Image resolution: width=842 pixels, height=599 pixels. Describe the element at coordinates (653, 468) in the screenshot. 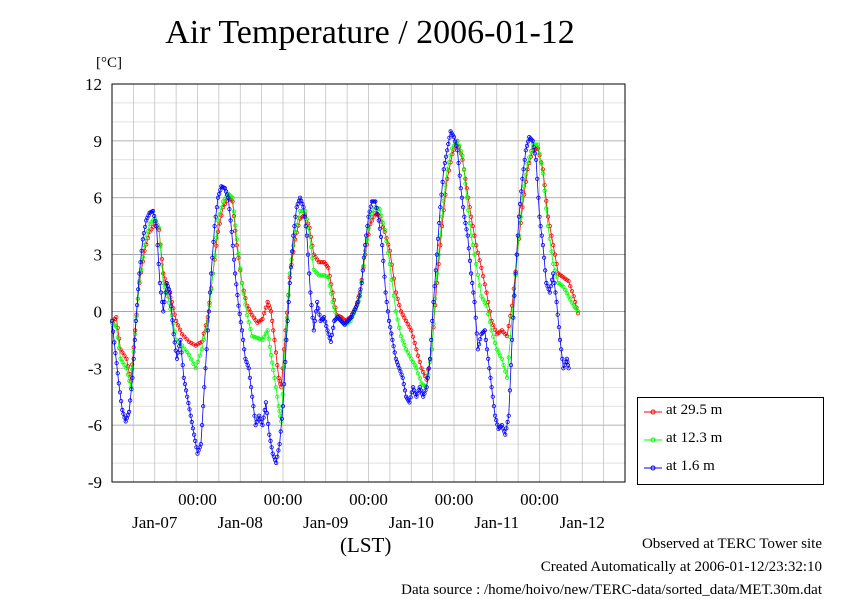

I see `legend-marker-blue` at that location.